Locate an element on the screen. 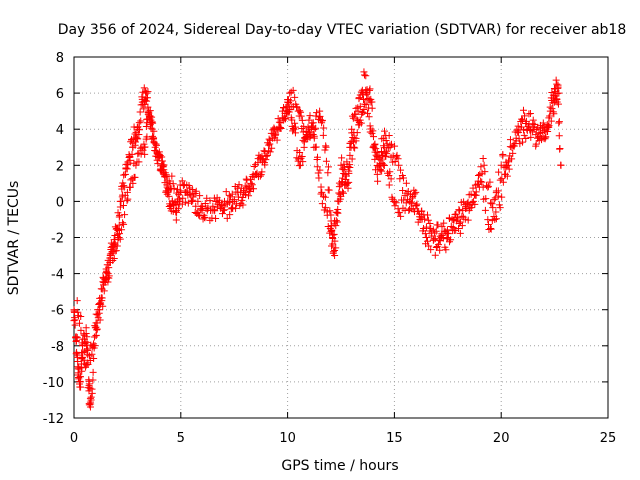  y-tick-label: 2 is located at coordinates (60, 166).